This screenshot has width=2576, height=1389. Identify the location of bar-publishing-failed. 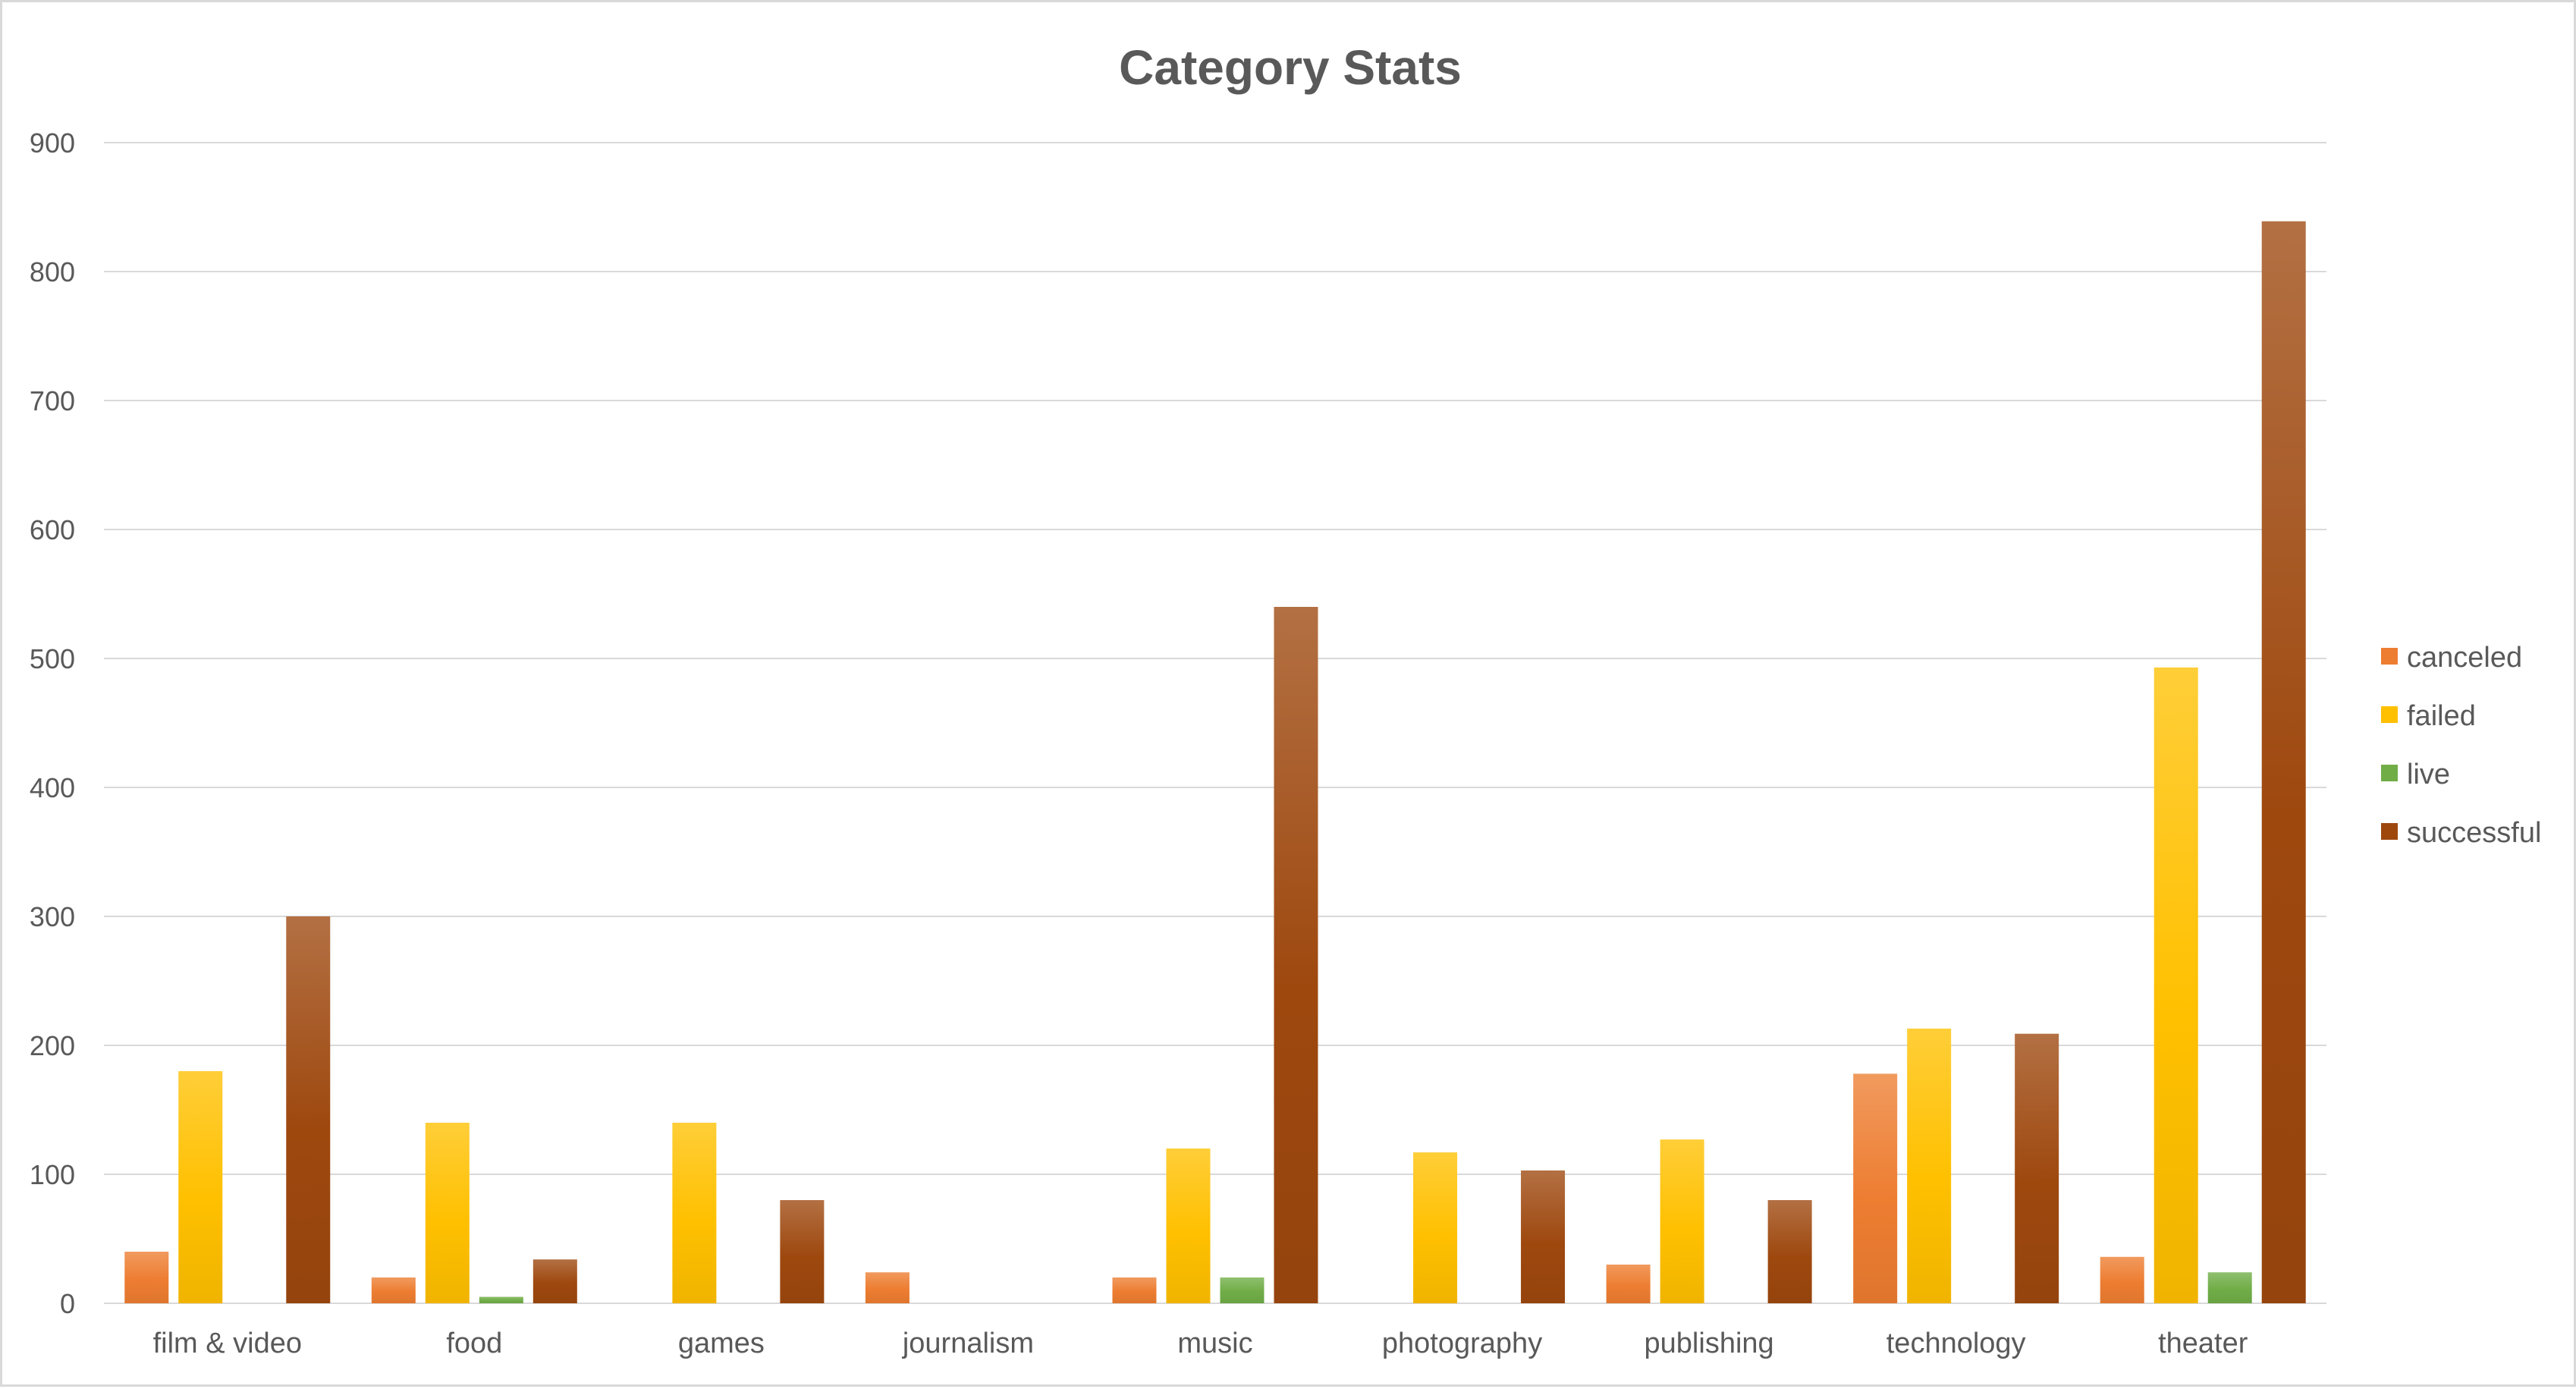
(1682, 1221).